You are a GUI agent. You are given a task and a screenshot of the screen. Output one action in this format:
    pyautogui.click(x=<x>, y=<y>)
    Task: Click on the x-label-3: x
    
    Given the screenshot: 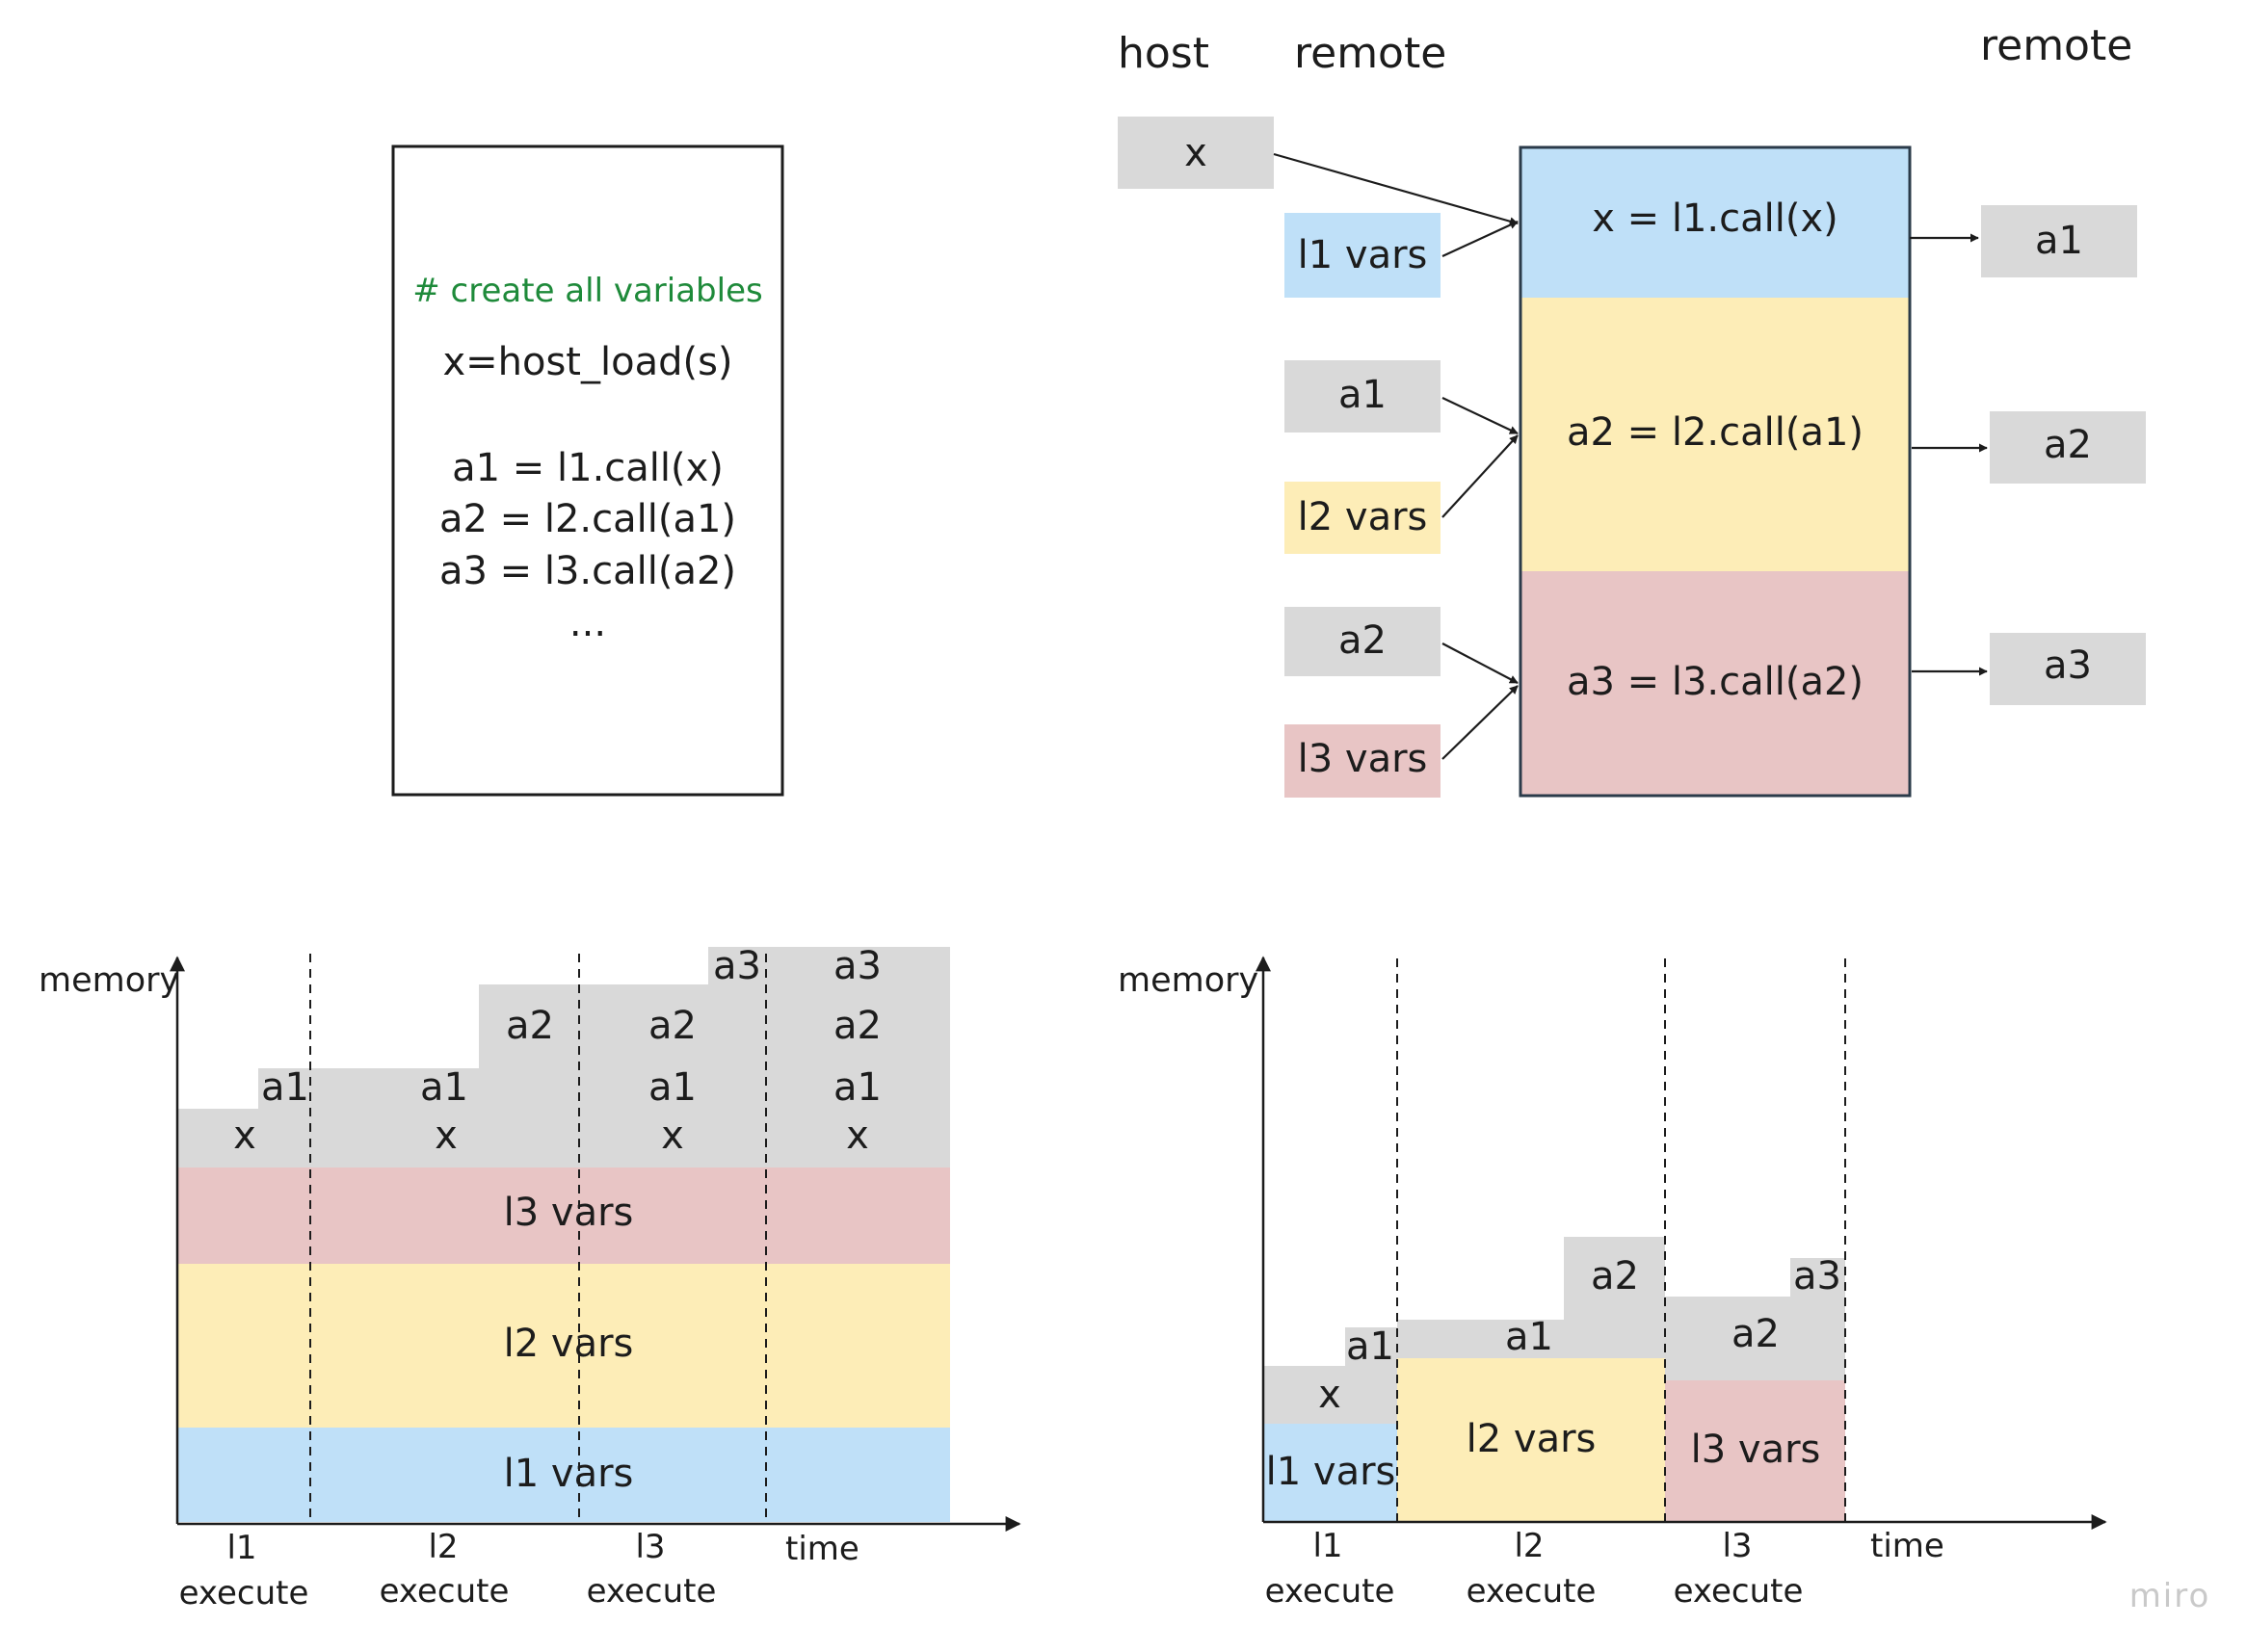 What is the action you would take?
    pyautogui.click(x=672, y=1136)
    